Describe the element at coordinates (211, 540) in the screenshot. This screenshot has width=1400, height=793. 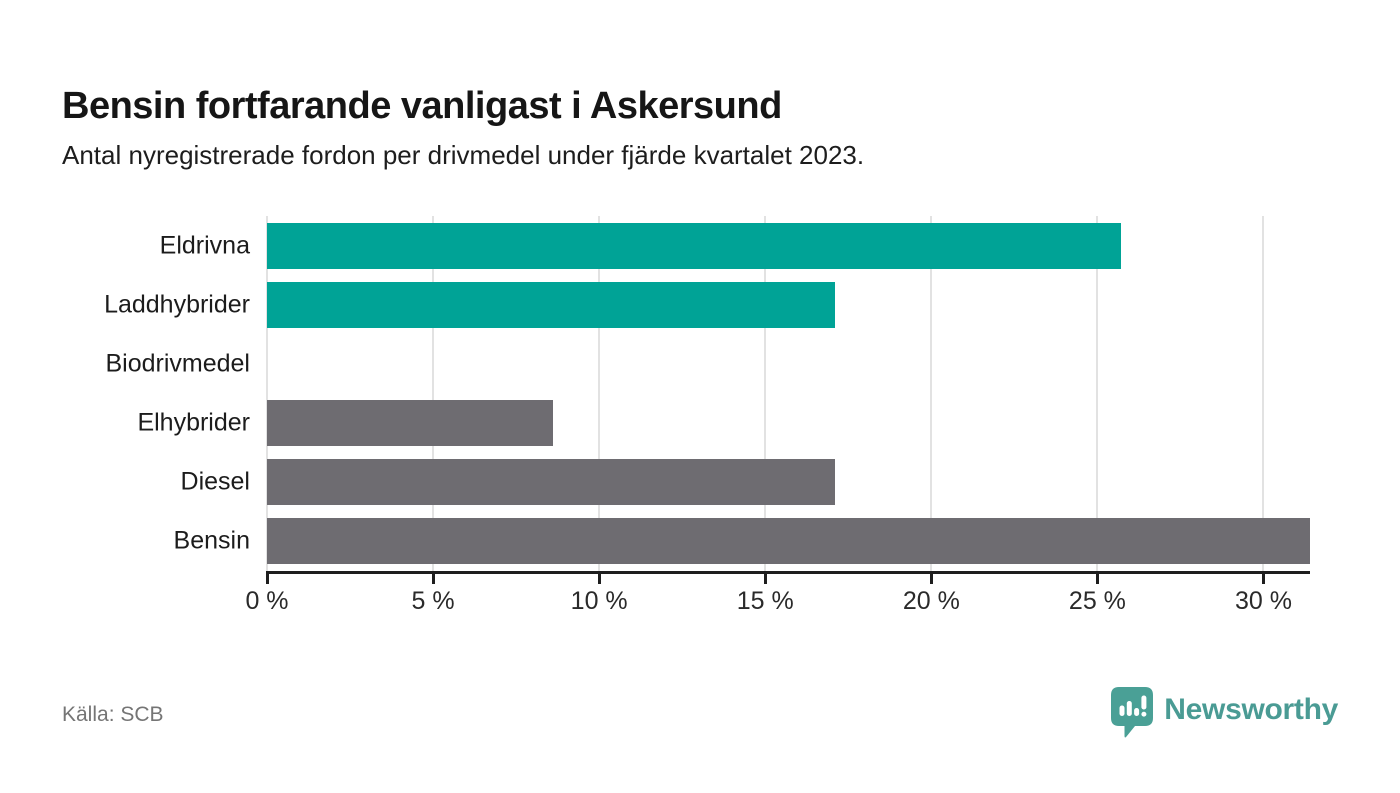
I see `category-label-bensin: Bensin` at that location.